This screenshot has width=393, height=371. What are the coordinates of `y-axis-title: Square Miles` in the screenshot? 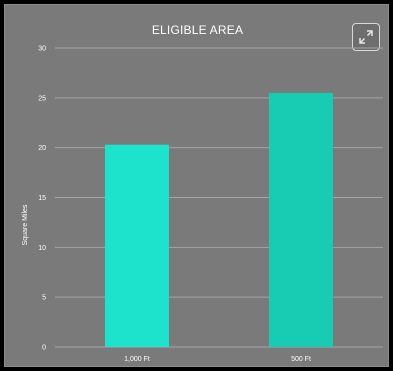 It's located at (25, 224).